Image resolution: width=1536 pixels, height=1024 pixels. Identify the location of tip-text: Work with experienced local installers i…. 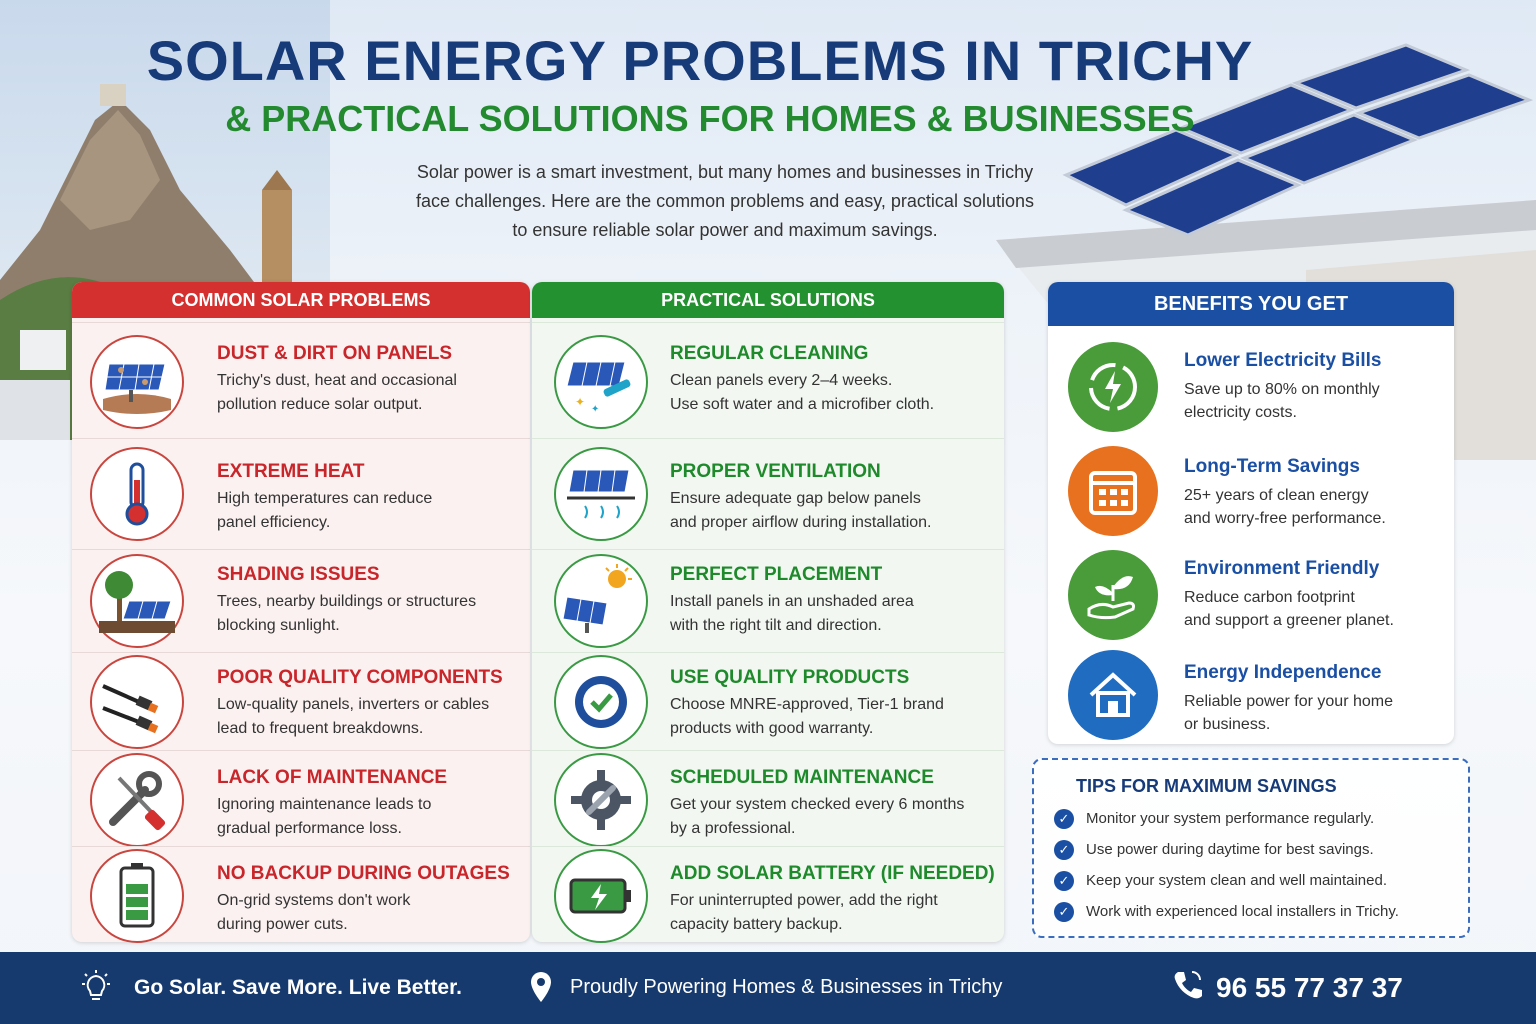
(1242, 911).